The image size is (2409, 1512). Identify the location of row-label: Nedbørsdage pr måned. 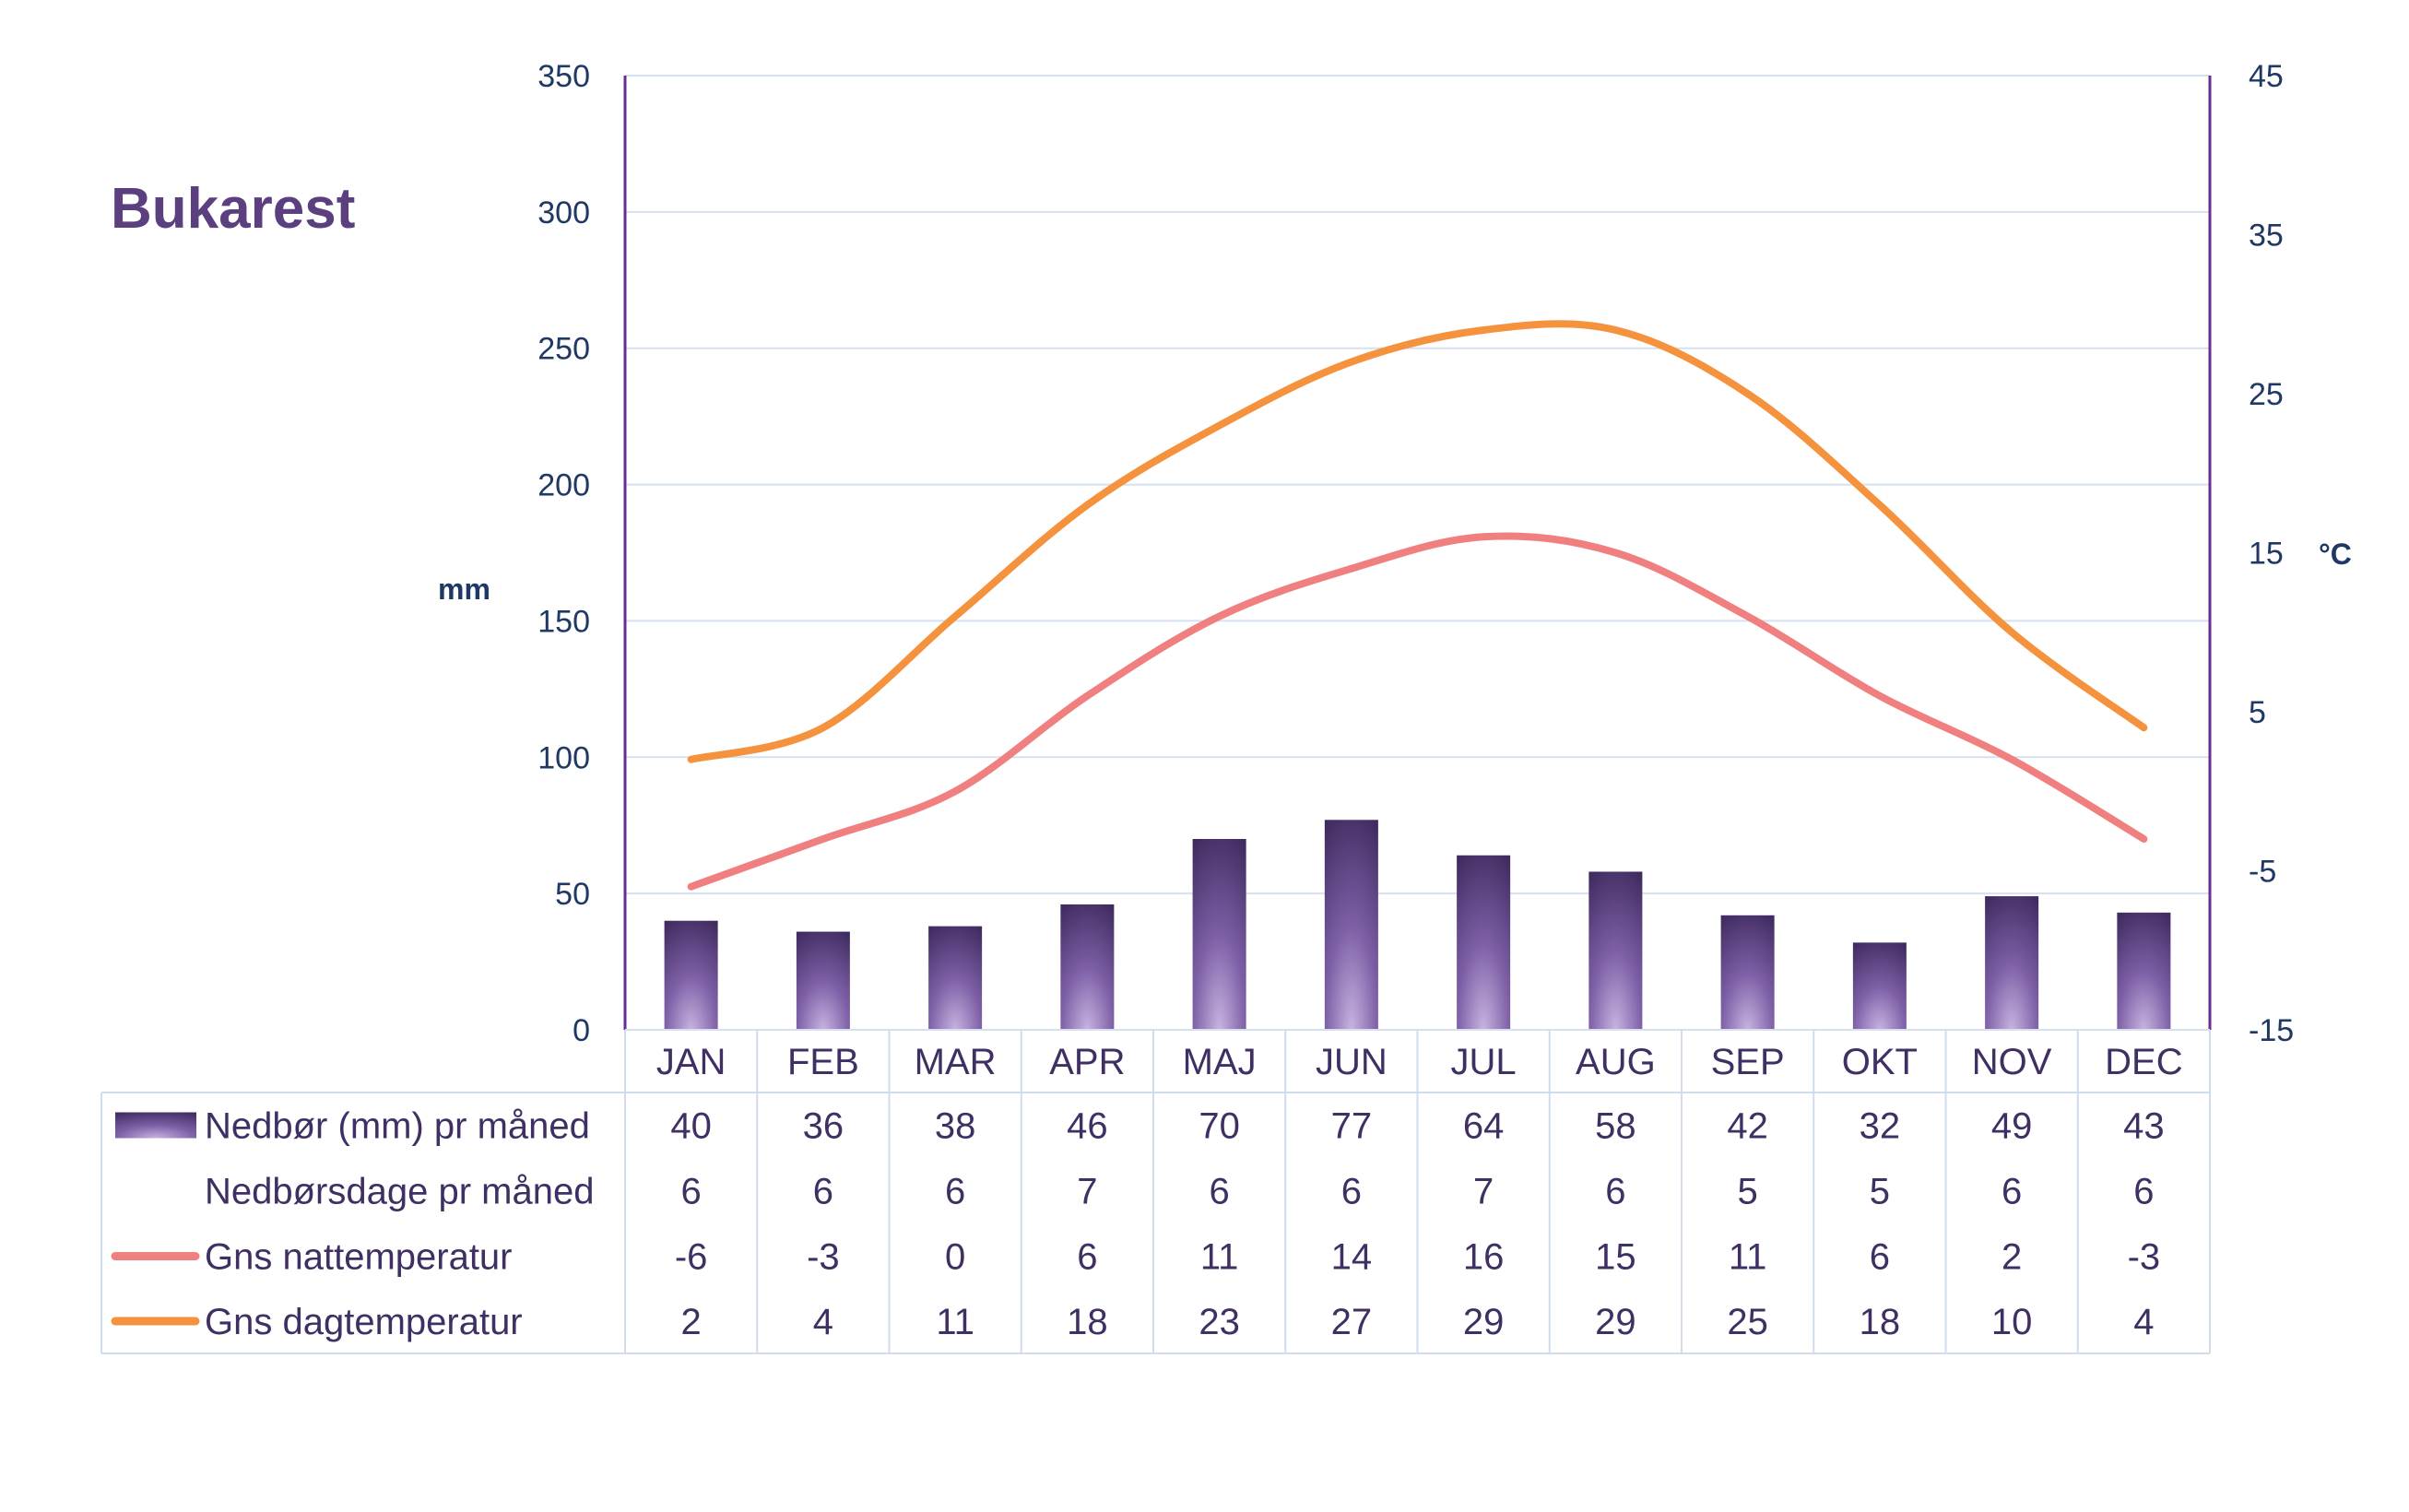
(399, 1192).